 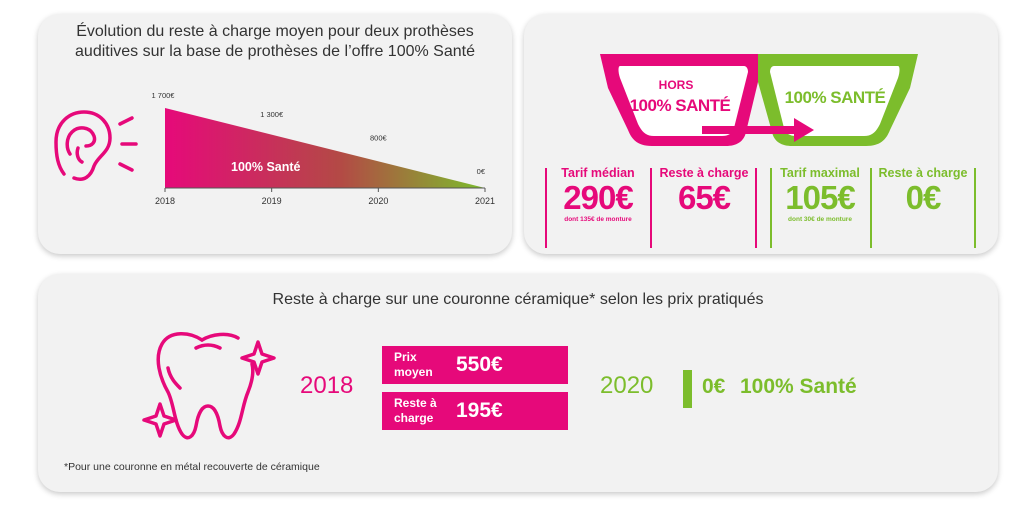 What do you see at coordinates (820, 219) in the screenshot?
I see `stat-note: dont 30€ de monture` at bounding box center [820, 219].